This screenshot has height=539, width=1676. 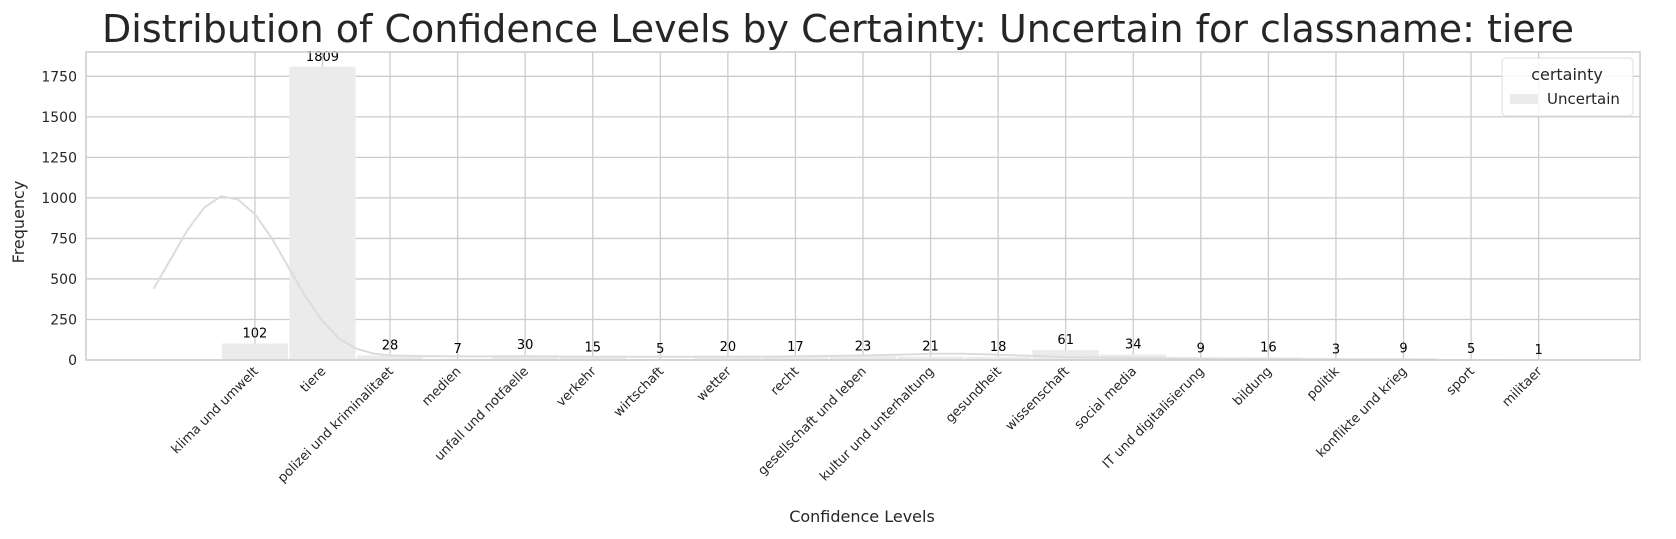 What do you see at coordinates (59, 118) in the screenshot?
I see `y-tick-label: 1500` at bounding box center [59, 118].